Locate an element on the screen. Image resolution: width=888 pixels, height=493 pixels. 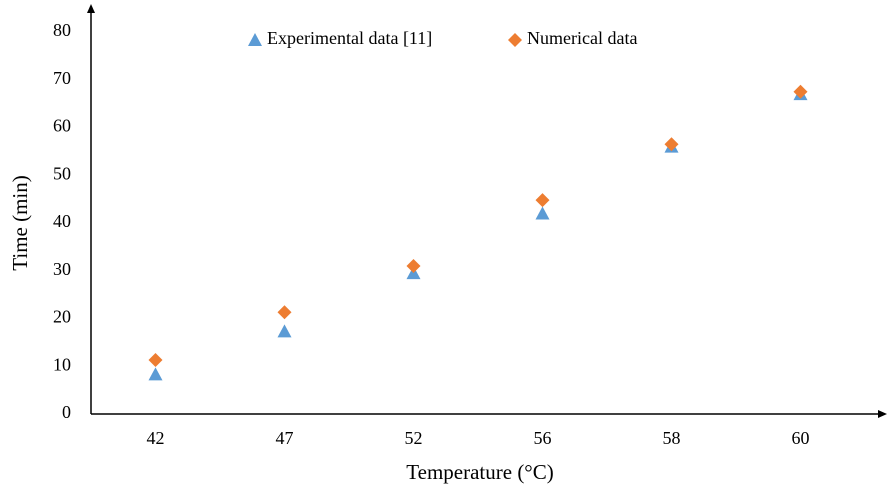
x-tick-label: 42 is located at coordinates (156, 438).